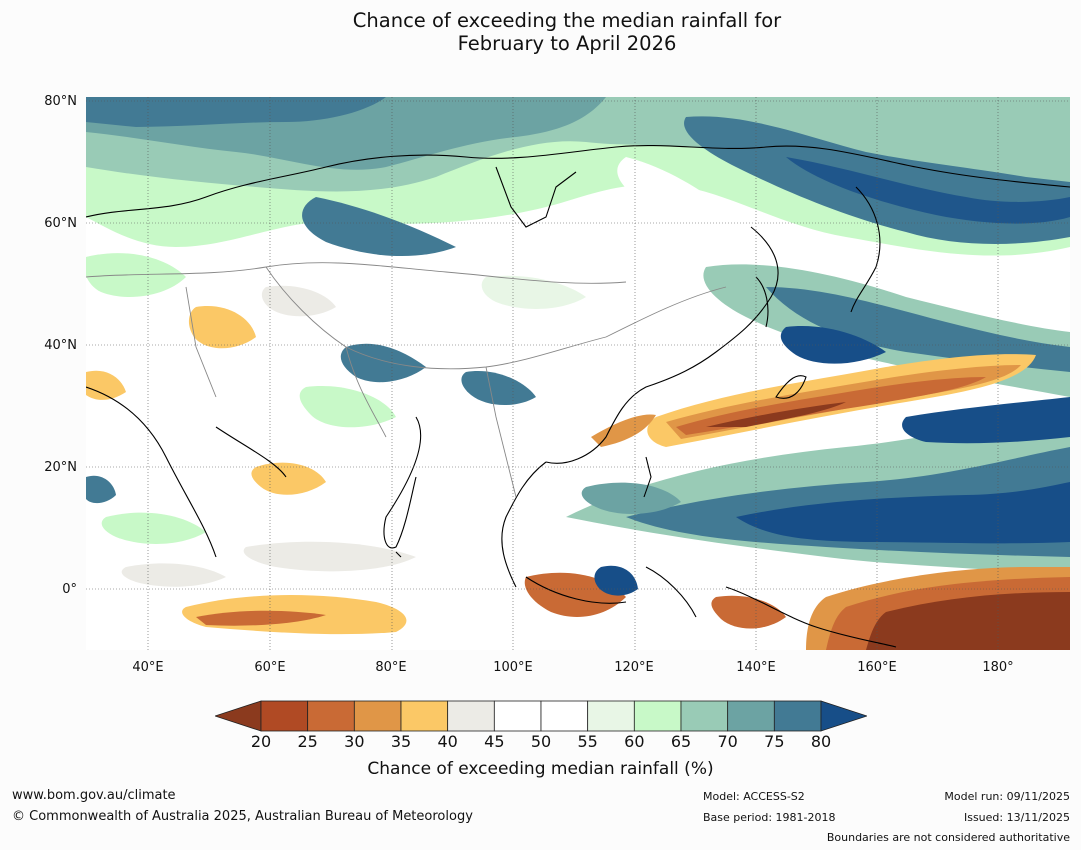 This screenshot has width=1081, height=850. I want to click on footer-model: Model: ACCESS-S2, so click(754, 796).